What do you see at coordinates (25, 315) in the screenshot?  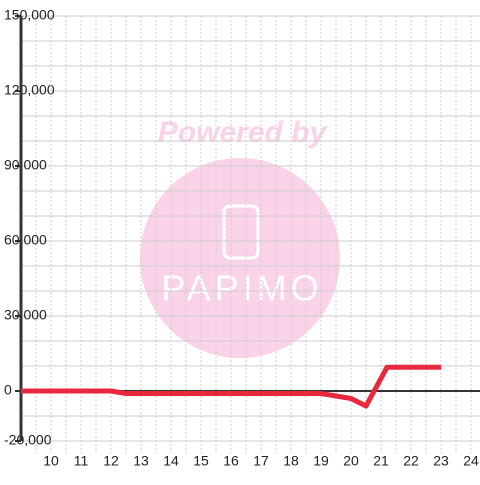 I see `y-tick-label: 30,000` at bounding box center [25, 315].